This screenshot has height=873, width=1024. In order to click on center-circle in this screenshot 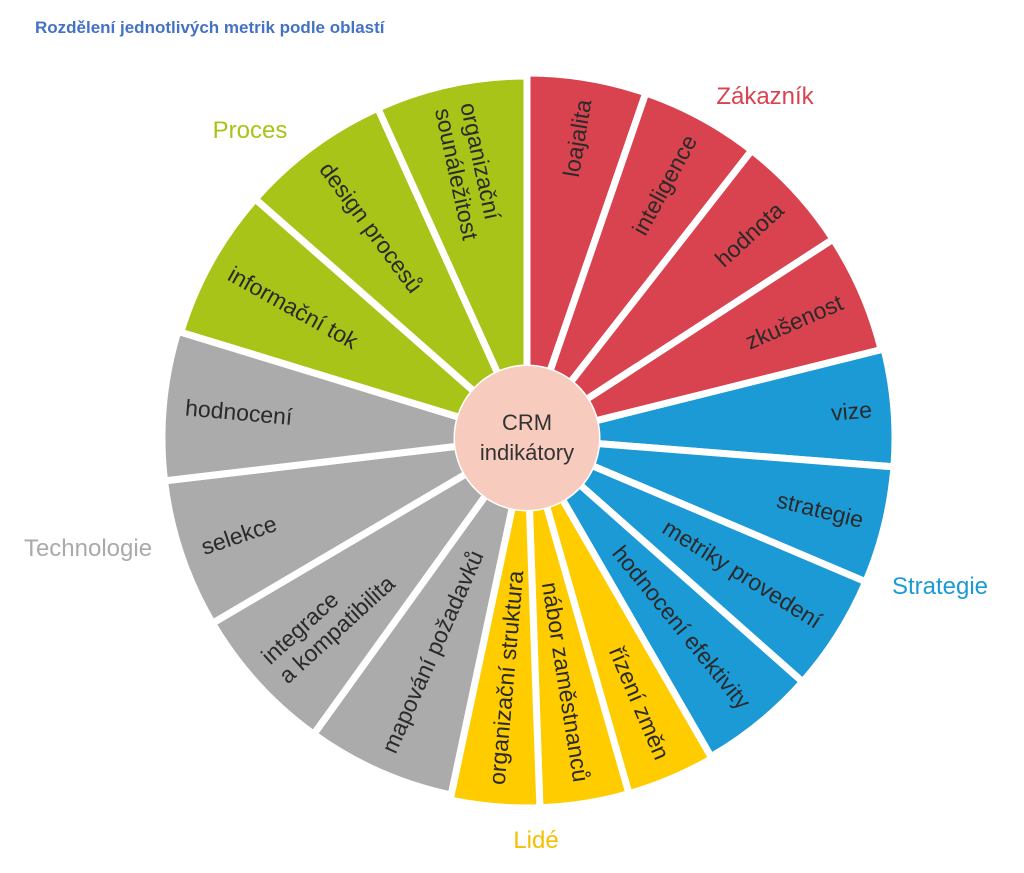, I will do `click(527, 438)`.